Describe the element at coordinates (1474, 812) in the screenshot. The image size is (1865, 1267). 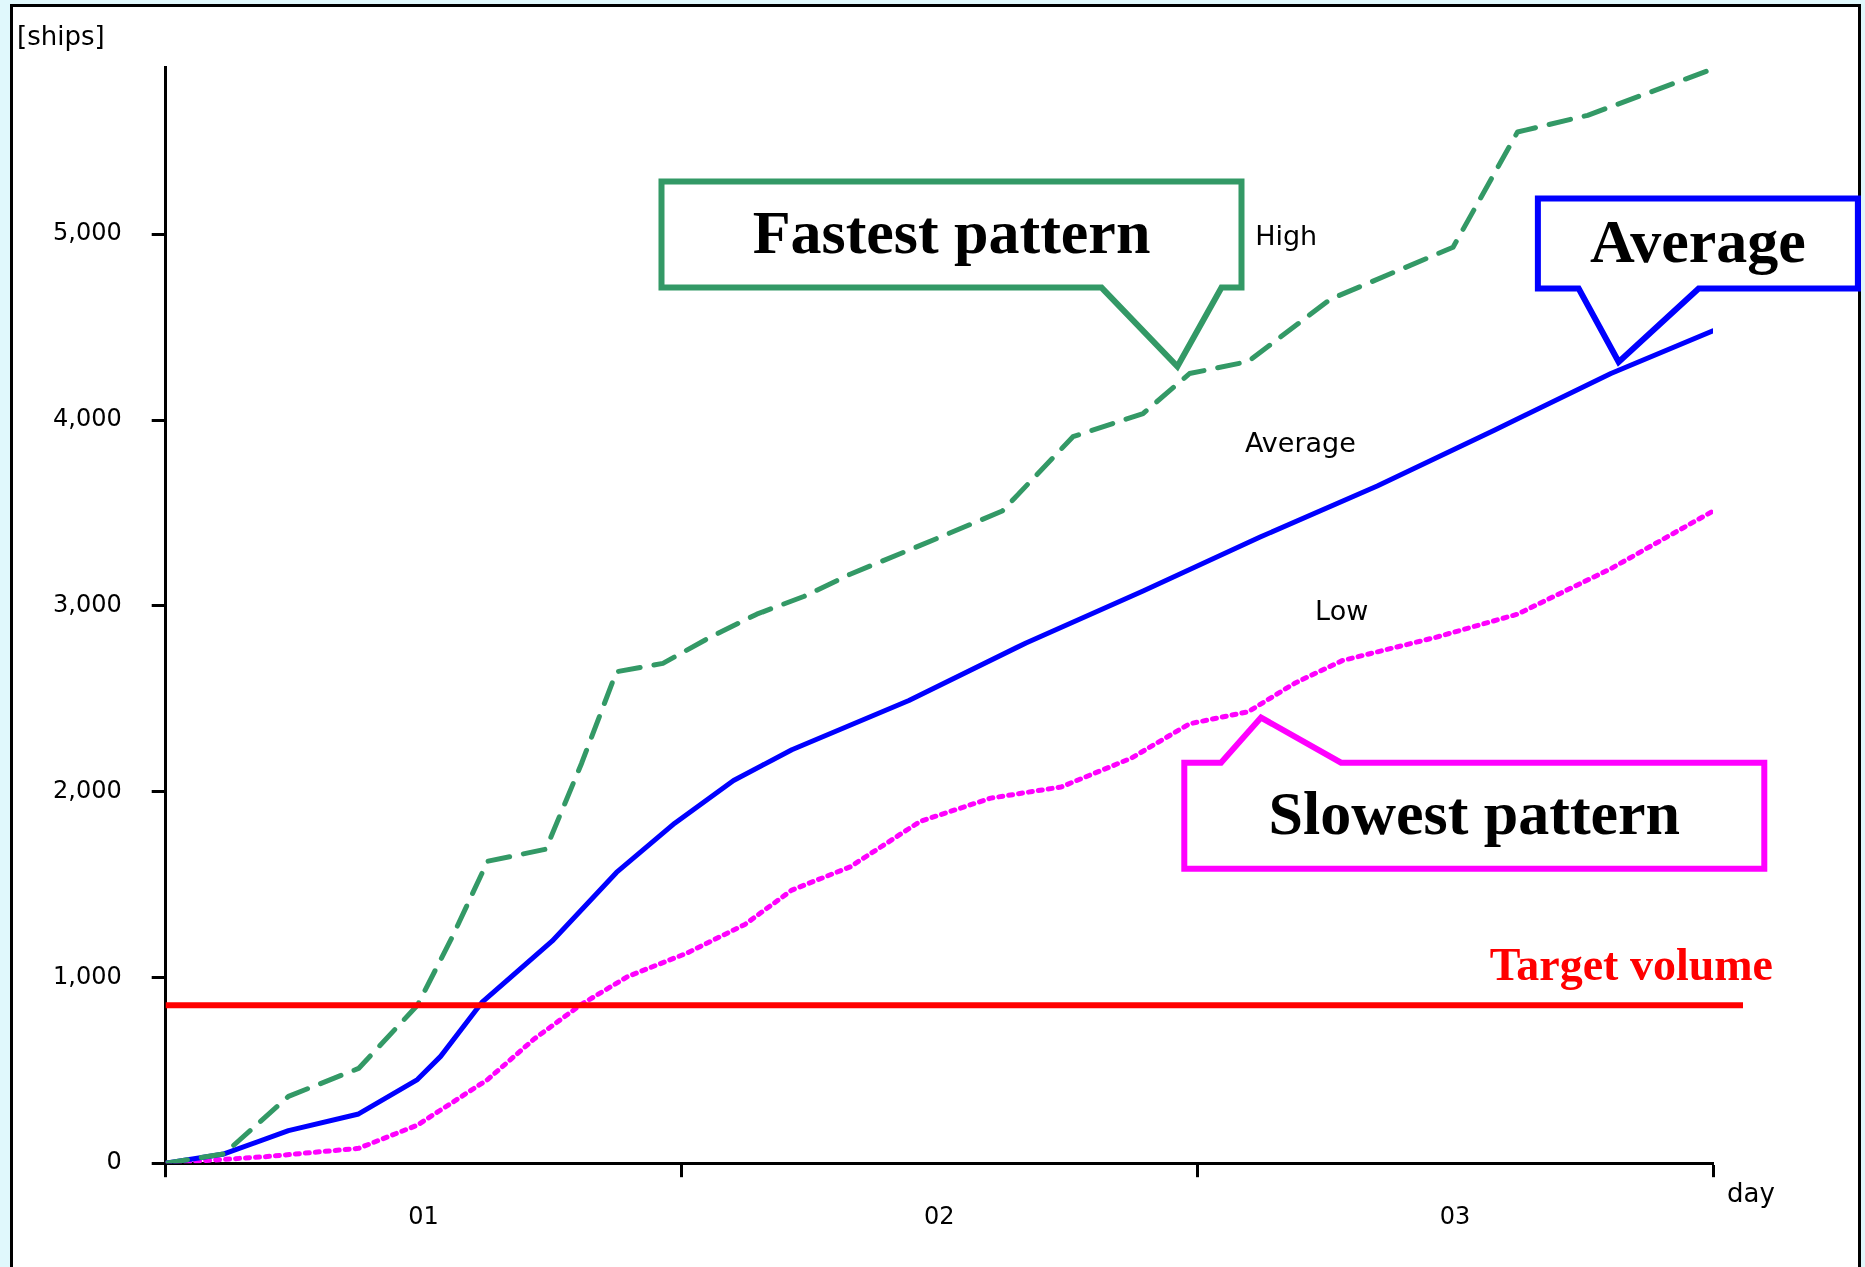
I see `annotation: Slowest pattern` at that location.